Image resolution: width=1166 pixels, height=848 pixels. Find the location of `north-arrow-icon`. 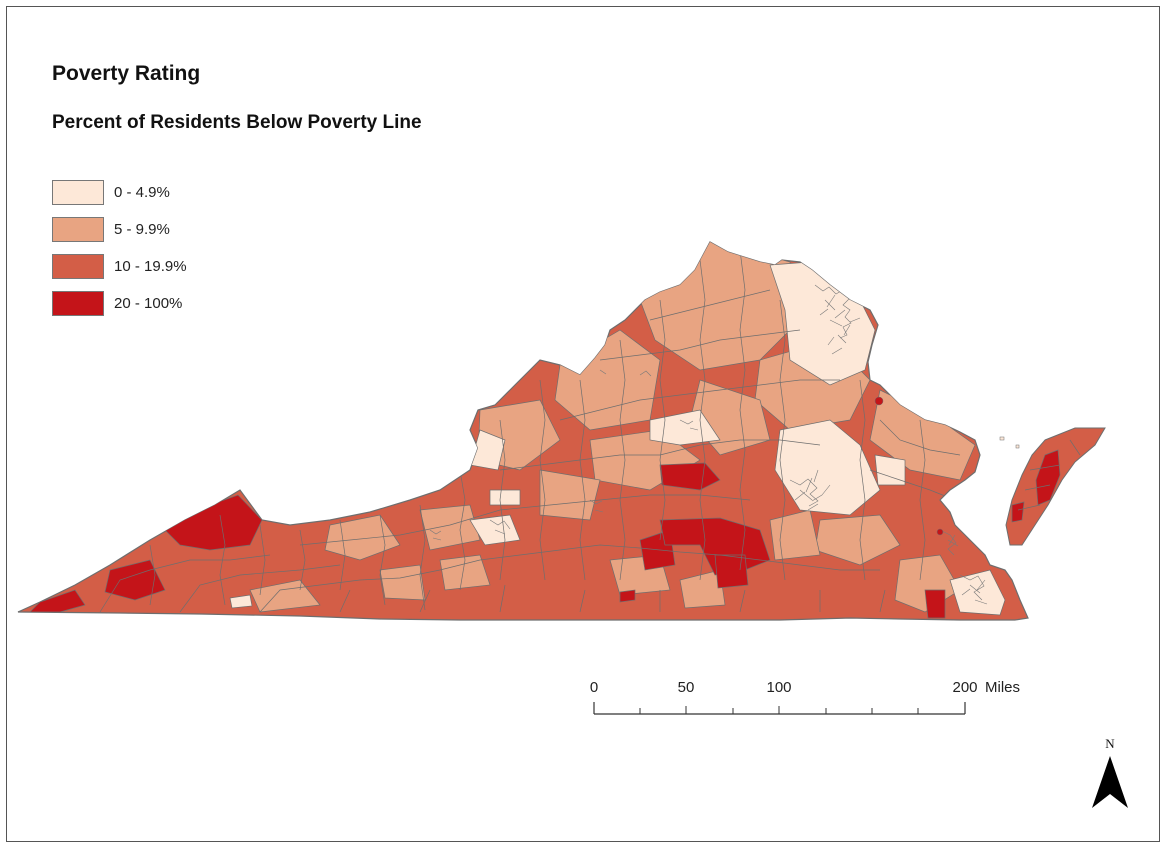

north-arrow-icon is located at coordinates (1110, 782).